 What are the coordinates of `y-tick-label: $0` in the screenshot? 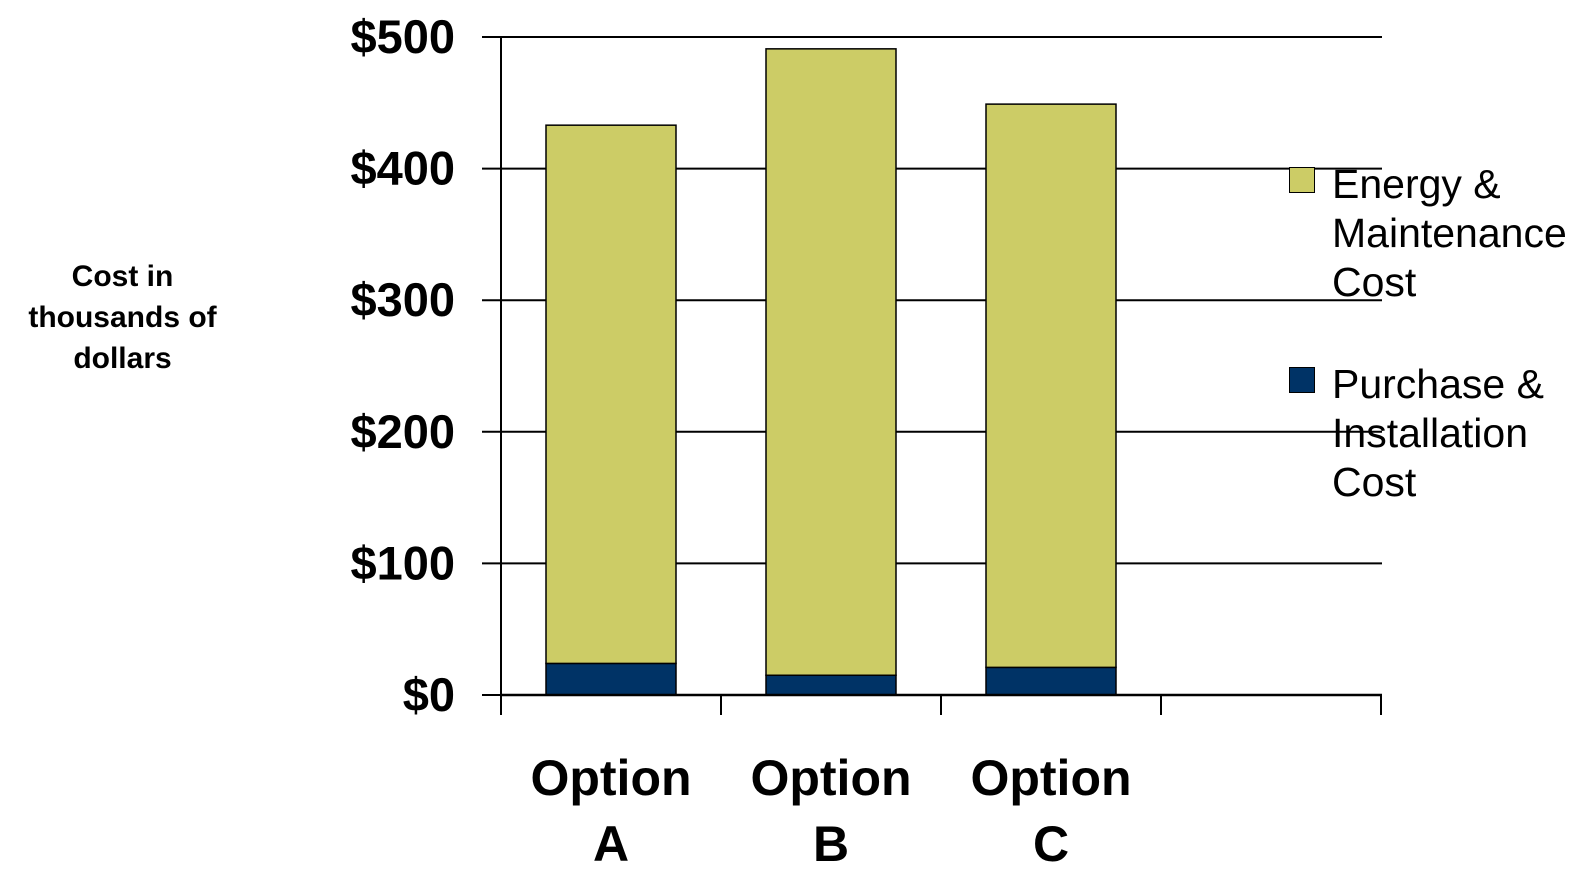 It's located at (429, 694).